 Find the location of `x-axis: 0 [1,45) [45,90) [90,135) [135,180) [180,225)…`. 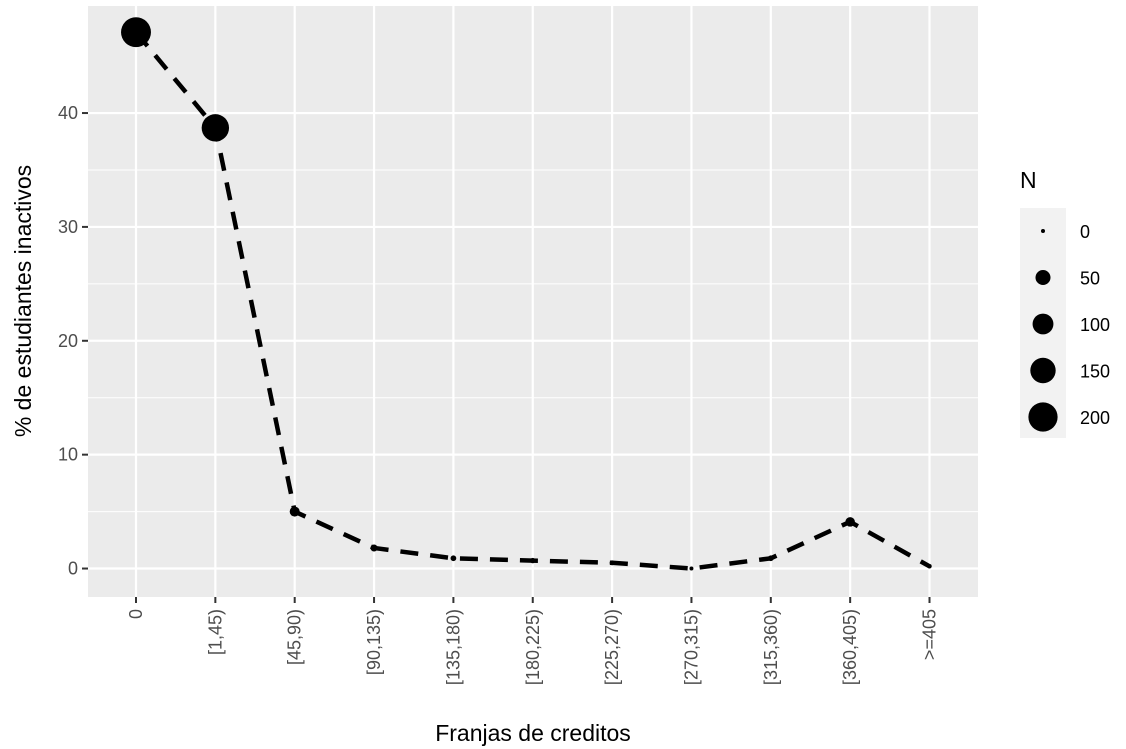

x-axis: 0 [1,45) [45,90) [90,135) [135,180) [180,225)… is located at coordinates (533, 641).